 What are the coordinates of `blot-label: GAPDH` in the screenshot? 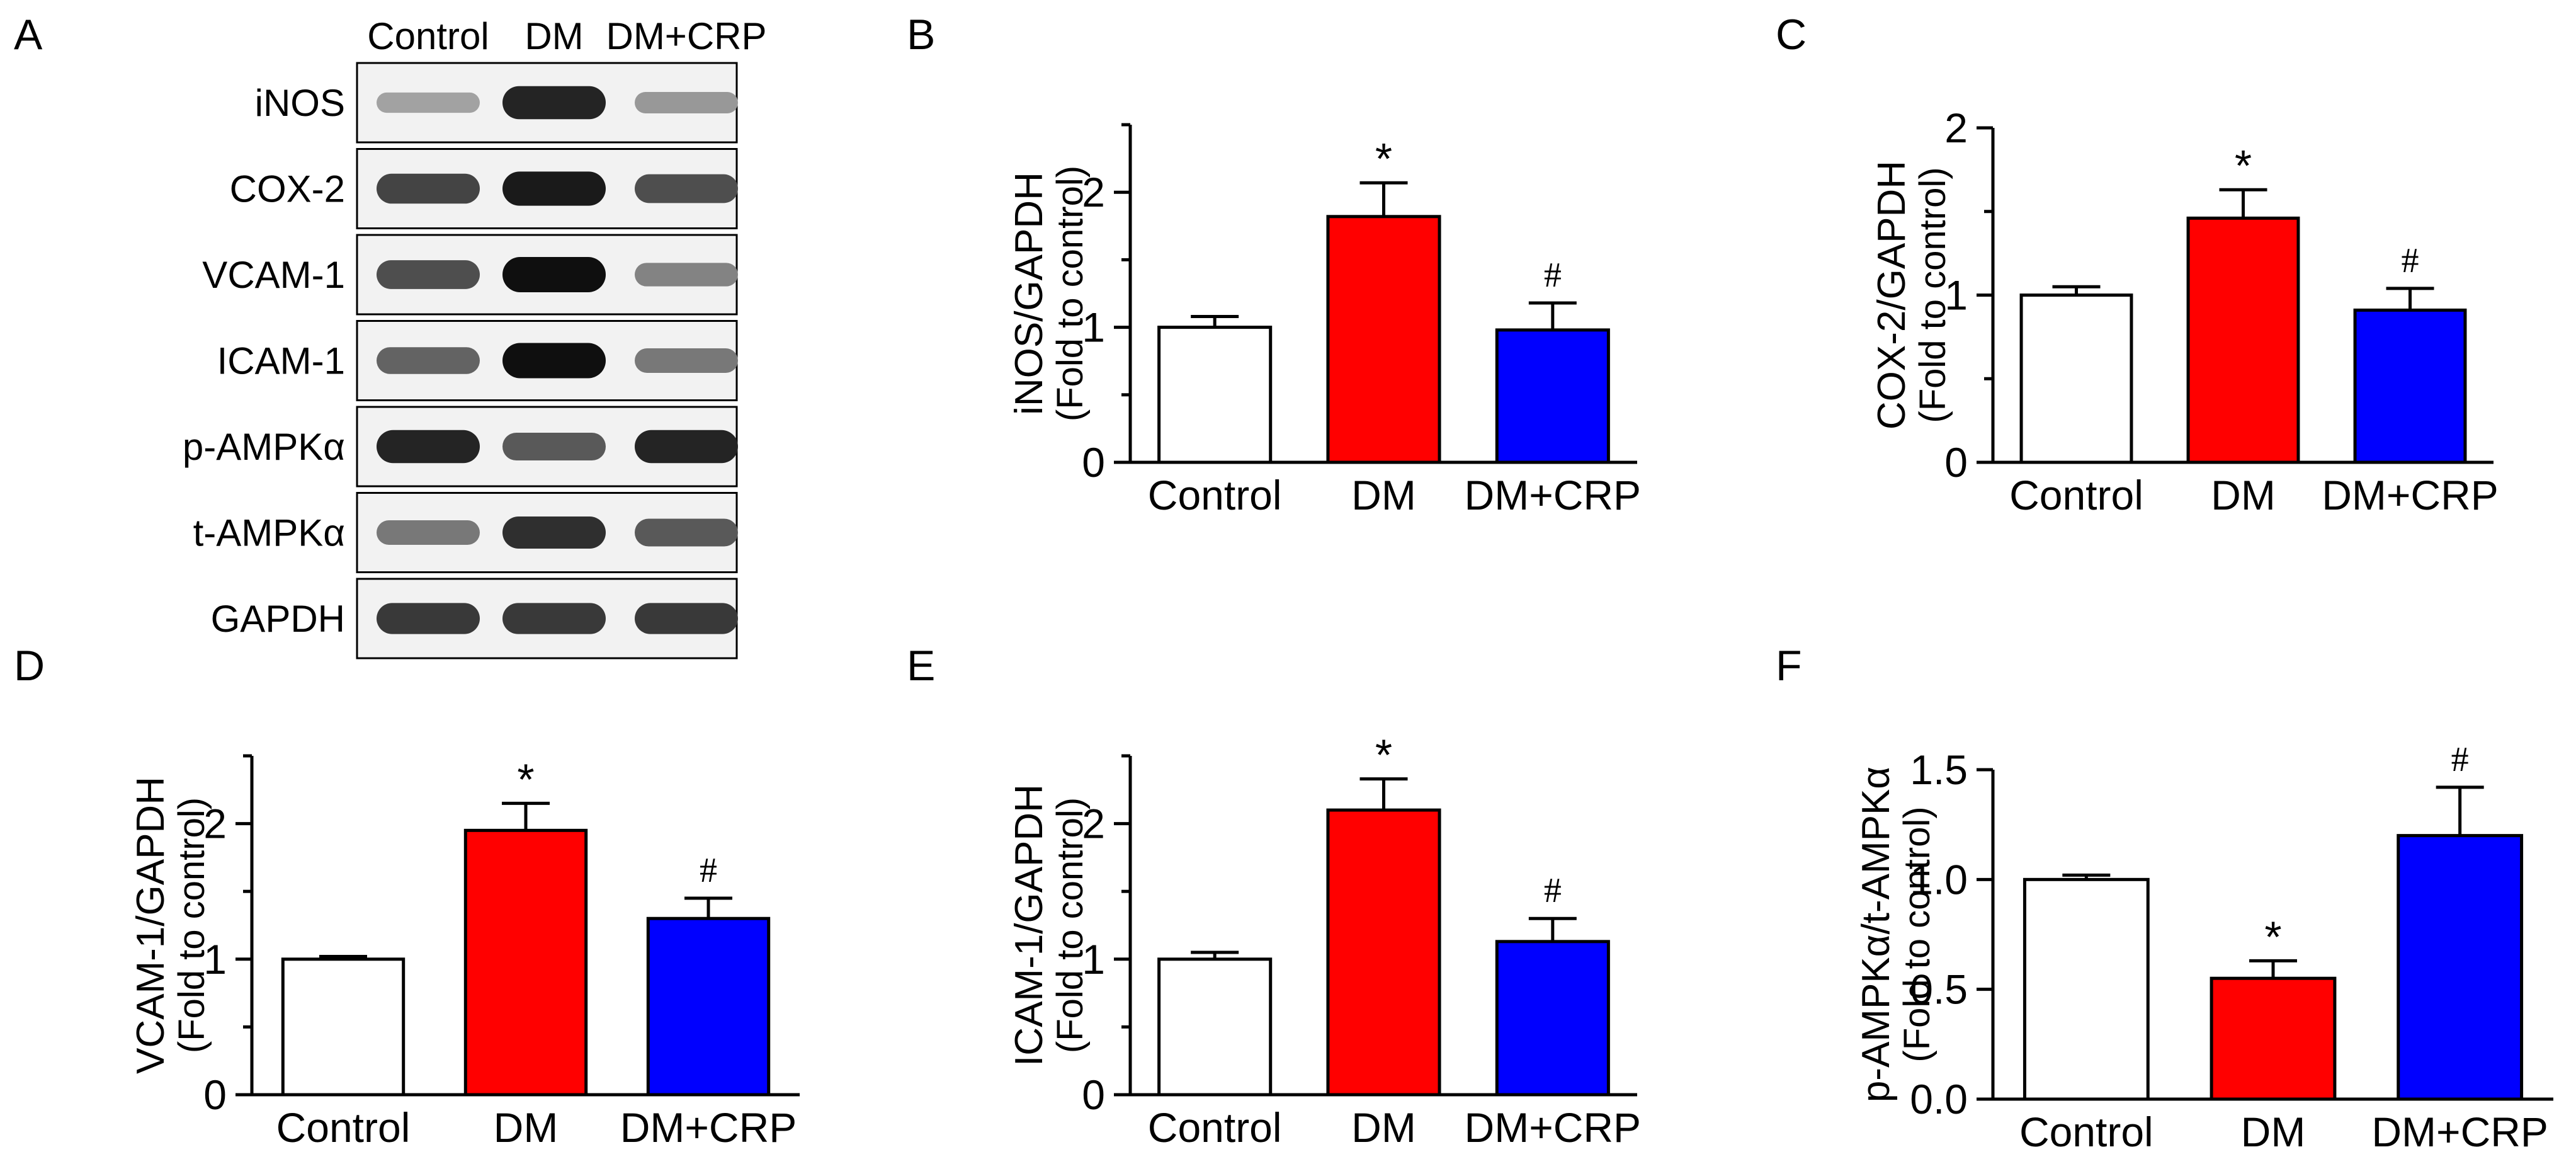 It's located at (278, 619).